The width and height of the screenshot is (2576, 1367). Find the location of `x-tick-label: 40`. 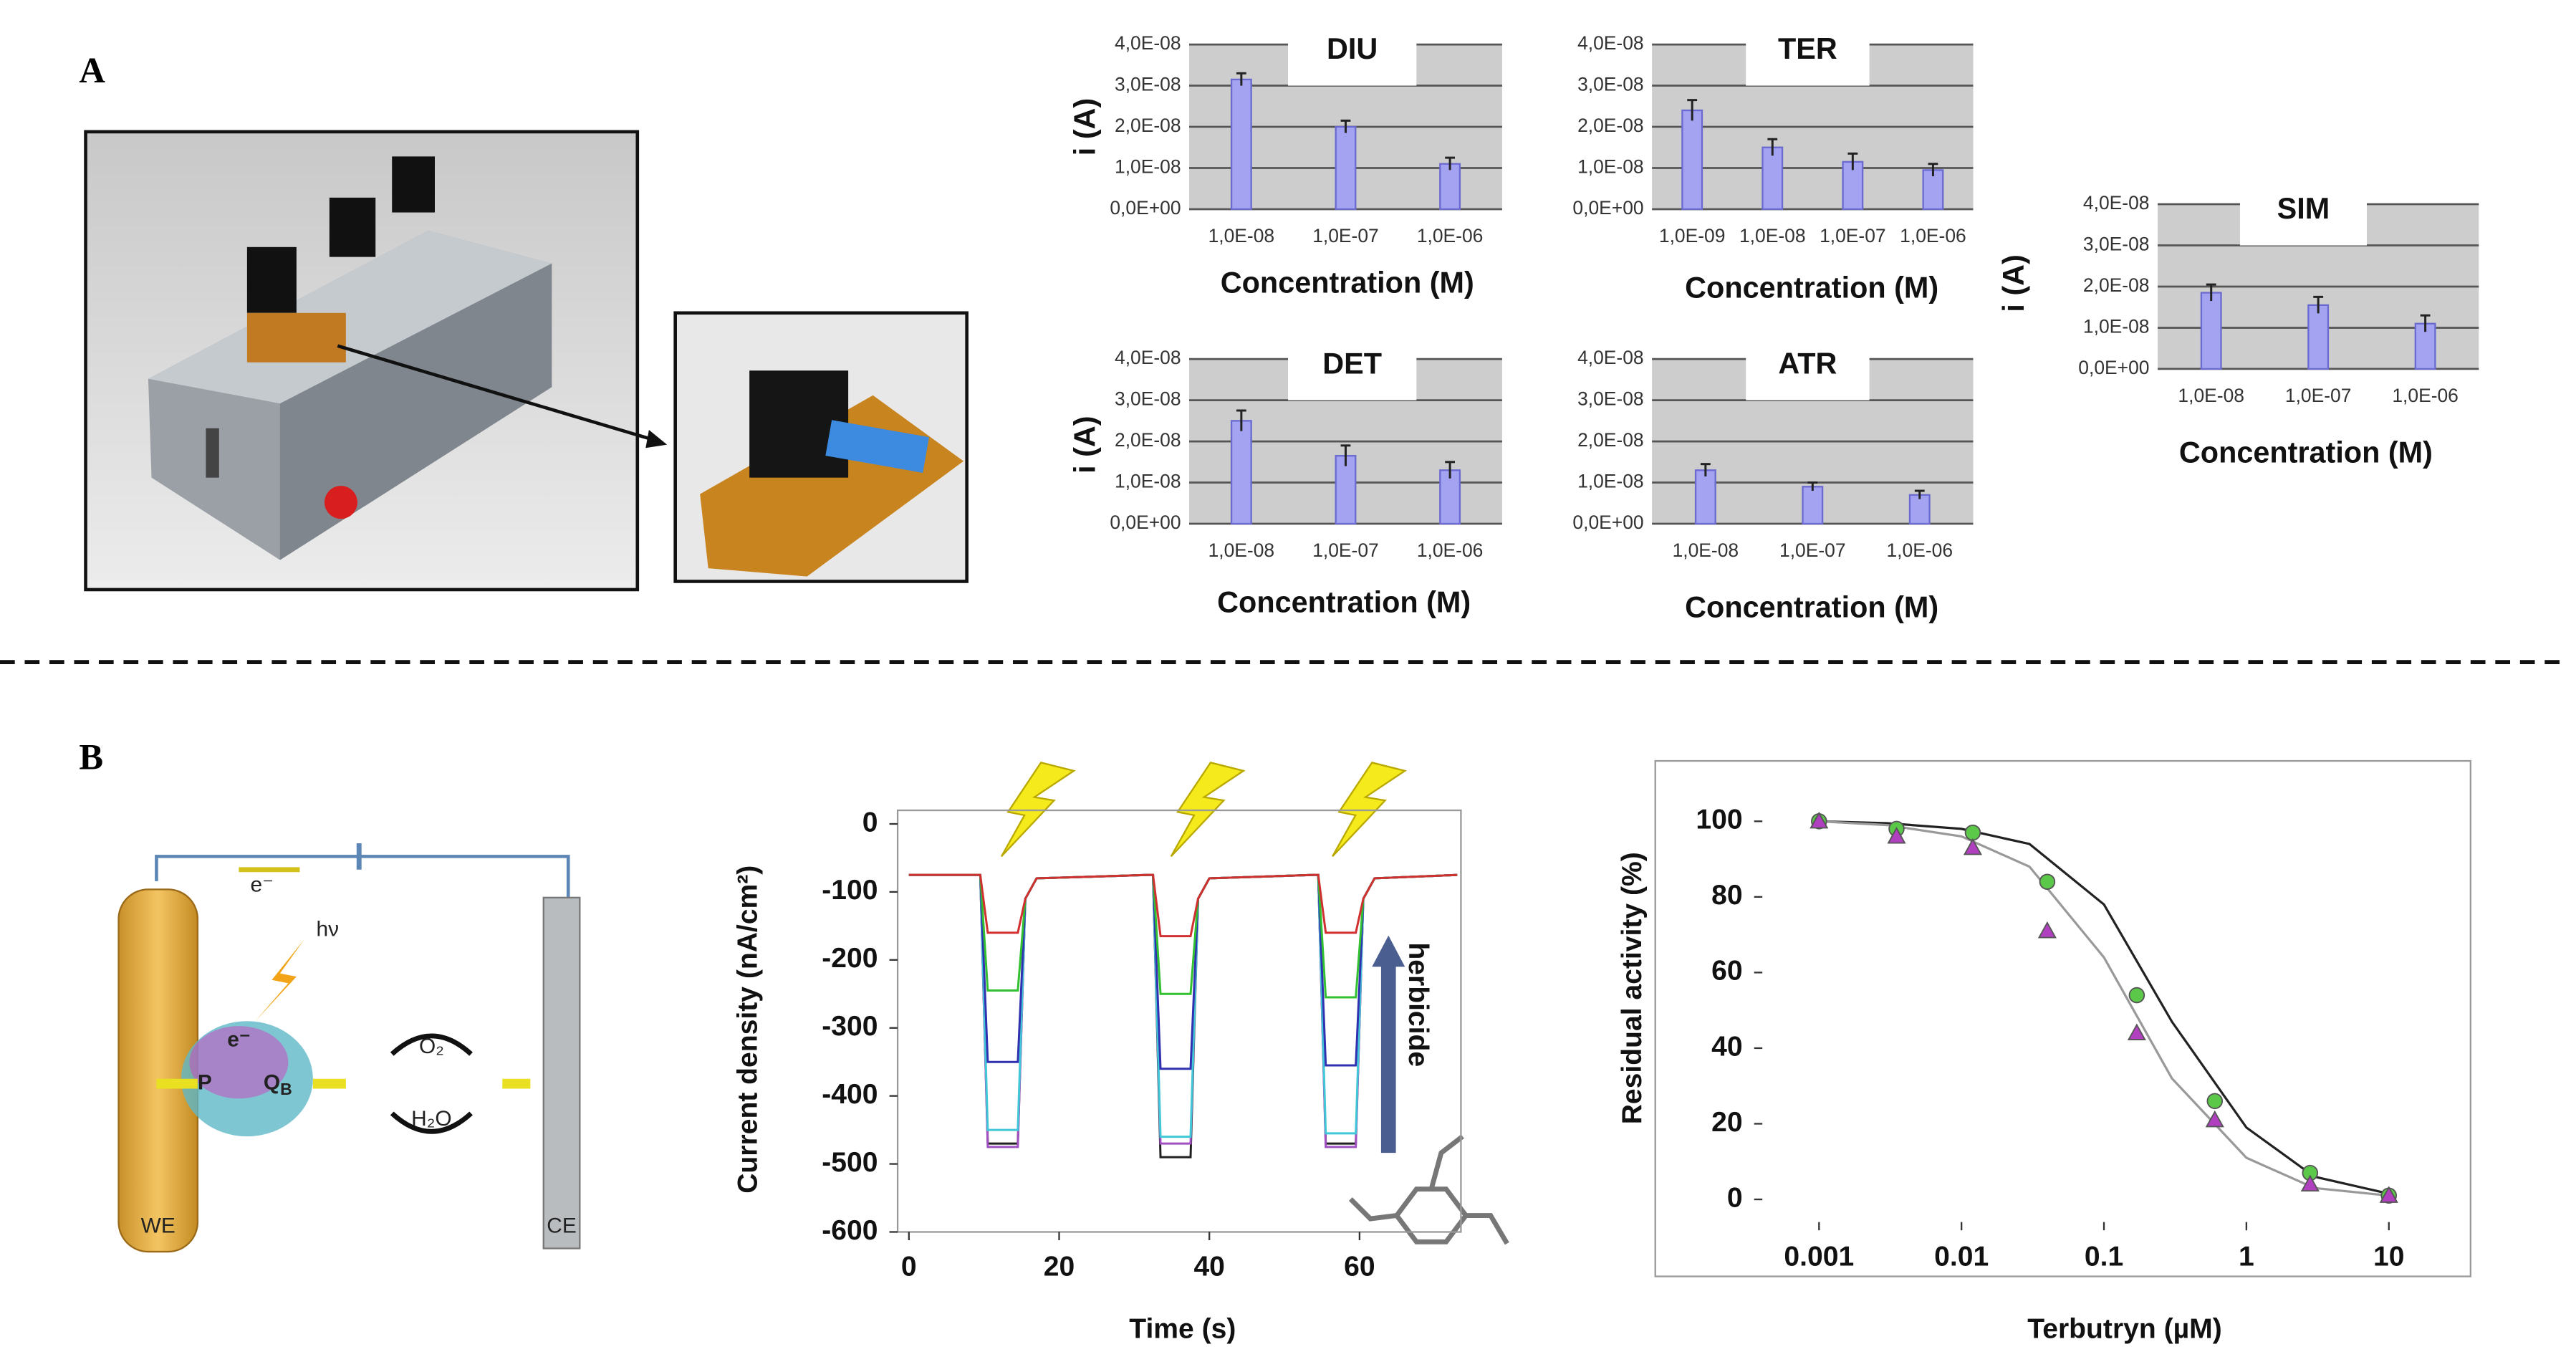

x-tick-label: 40 is located at coordinates (1208, 1266).